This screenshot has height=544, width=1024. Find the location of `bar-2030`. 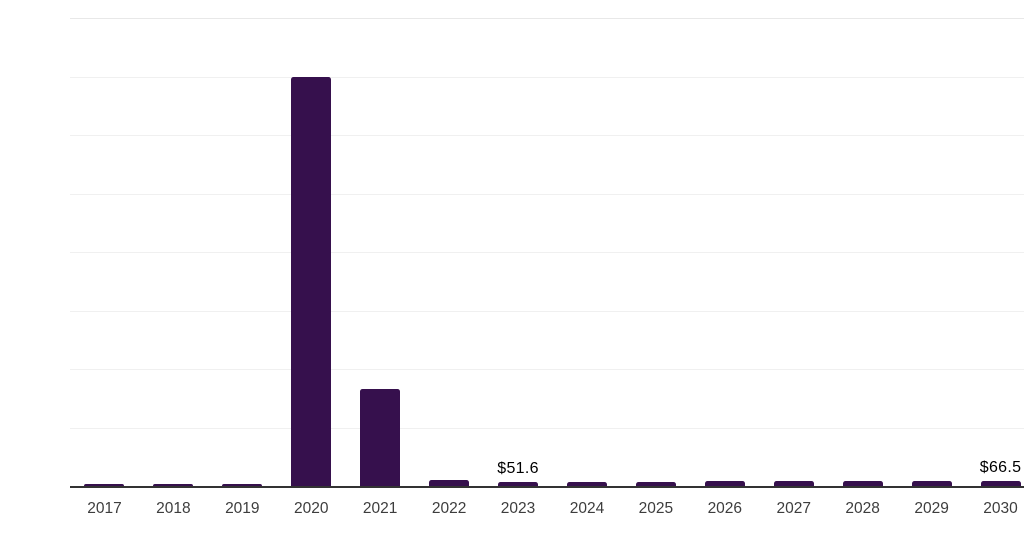

bar-2030 is located at coordinates (1000, 483).